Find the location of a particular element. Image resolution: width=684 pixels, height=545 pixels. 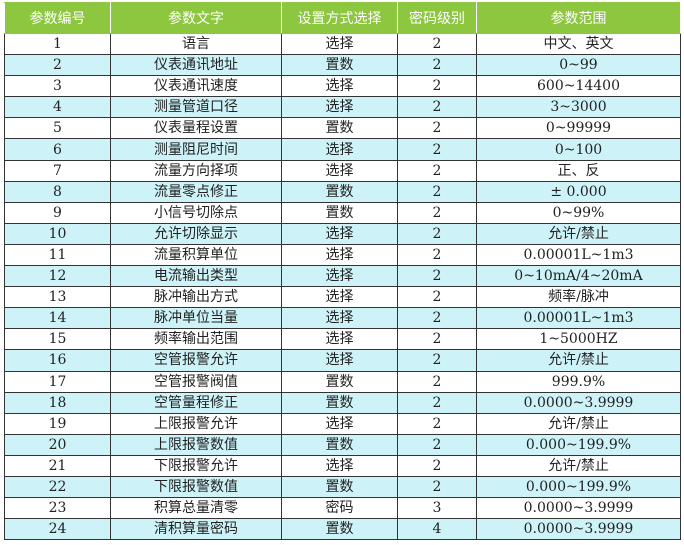

cell-param-range: 0~99 is located at coordinates (578, 65).